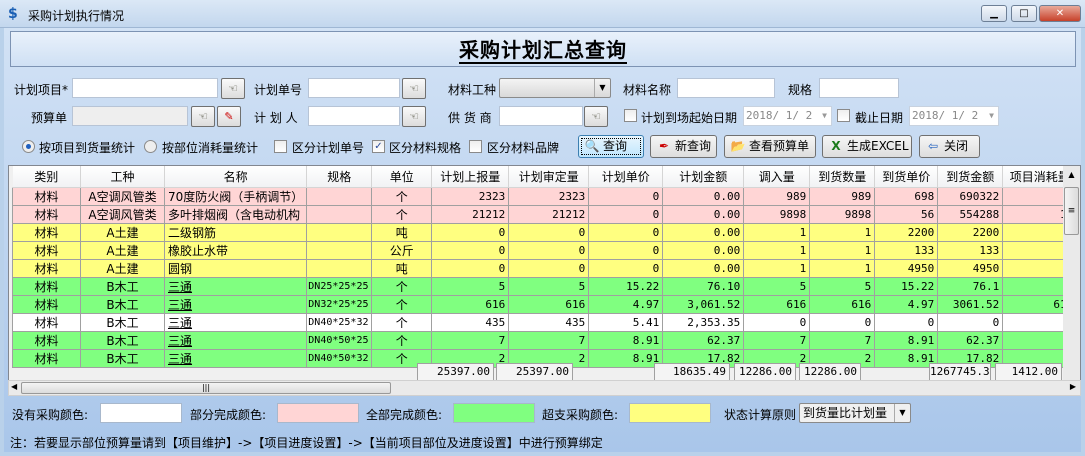  Describe the element at coordinates (842, 177) in the screenshot. I see `column-header: 到货数量` at that location.